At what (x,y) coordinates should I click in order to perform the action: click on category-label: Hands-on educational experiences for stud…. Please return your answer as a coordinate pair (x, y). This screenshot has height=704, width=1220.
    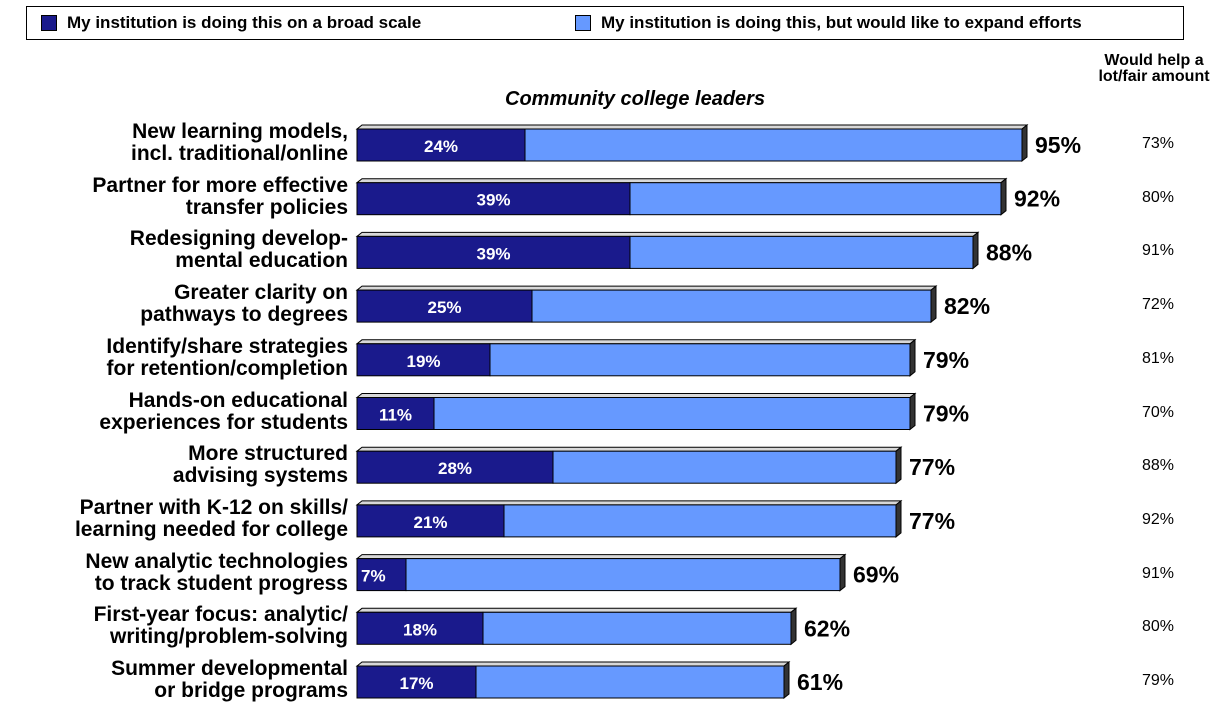
    Looking at the image, I should click on (223, 411).